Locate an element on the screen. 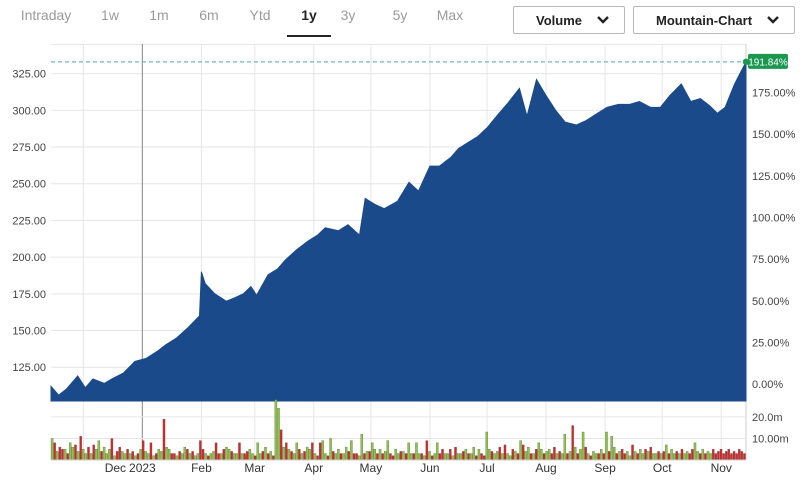  chart-type-dropdown: Mountain-Chart is located at coordinates (714, 20).